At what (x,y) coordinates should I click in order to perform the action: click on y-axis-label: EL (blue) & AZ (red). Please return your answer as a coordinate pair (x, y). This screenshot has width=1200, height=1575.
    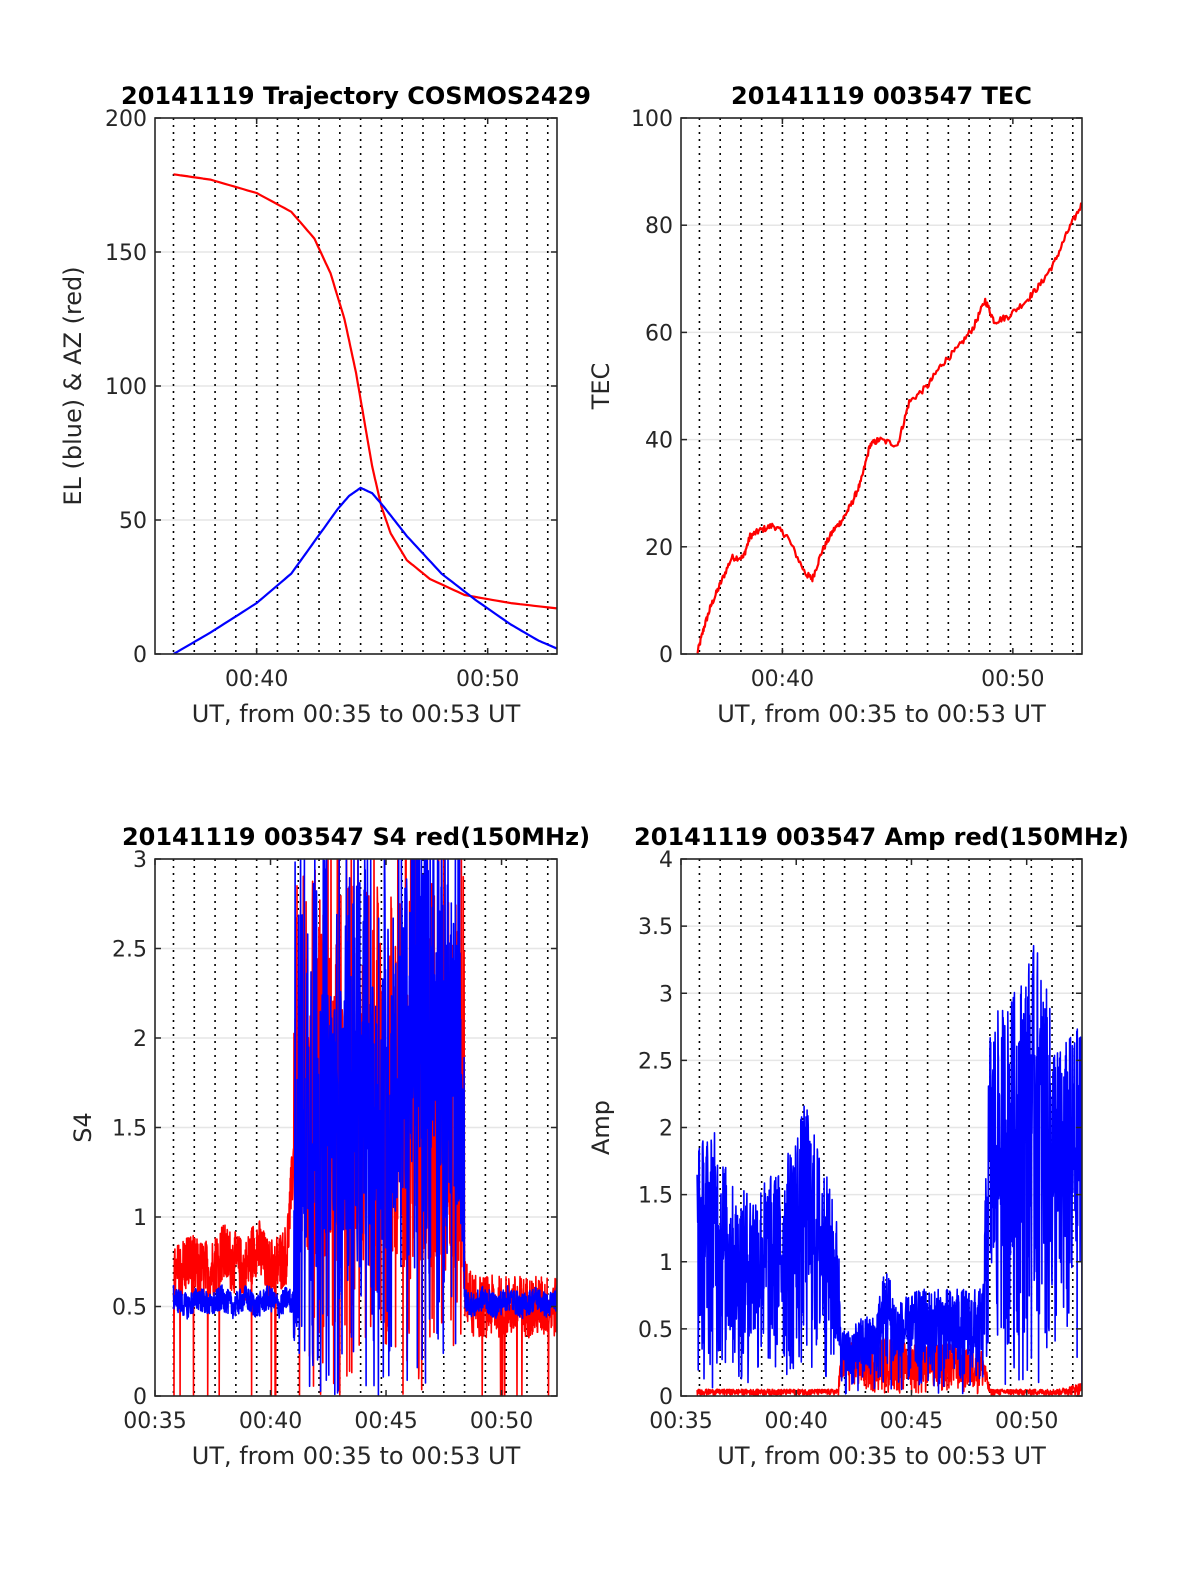
    Looking at the image, I should click on (73, 385).